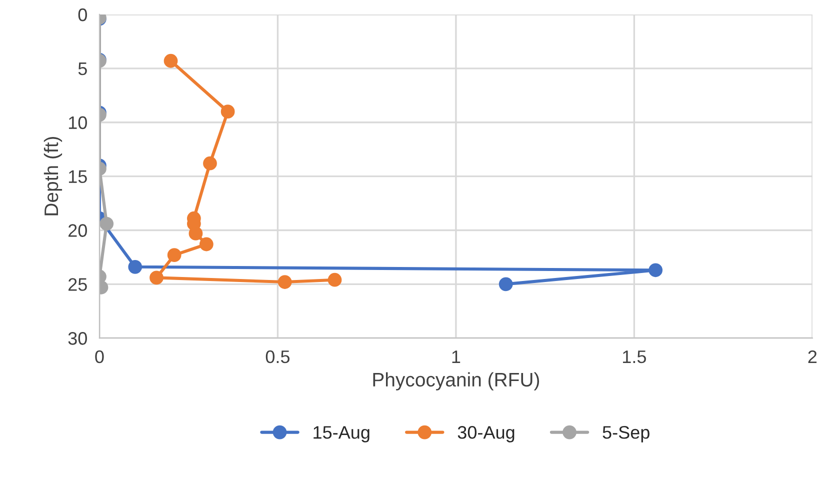  Describe the element at coordinates (634, 357) in the screenshot. I see `x-tick-label: 1.5` at that location.